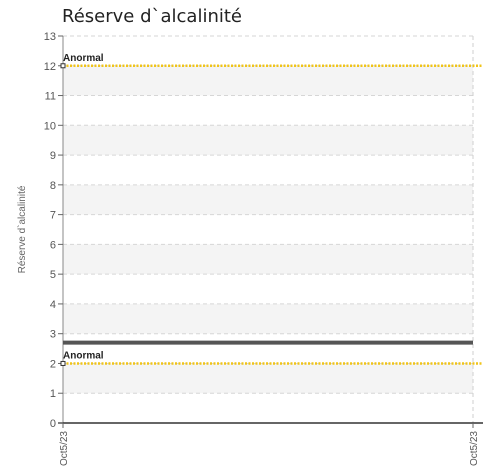 This screenshot has height=474, width=491. What do you see at coordinates (53, 156) in the screenshot?
I see `y-tick-label: 9` at bounding box center [53, 156].